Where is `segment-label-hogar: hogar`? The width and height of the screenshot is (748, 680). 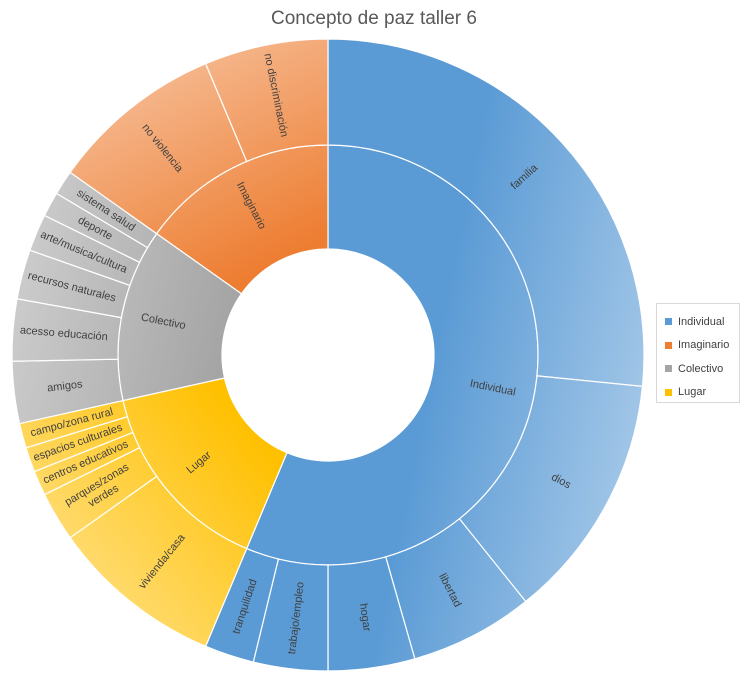
segment-label-hogar: hogar is located at coordinates (365, 618).